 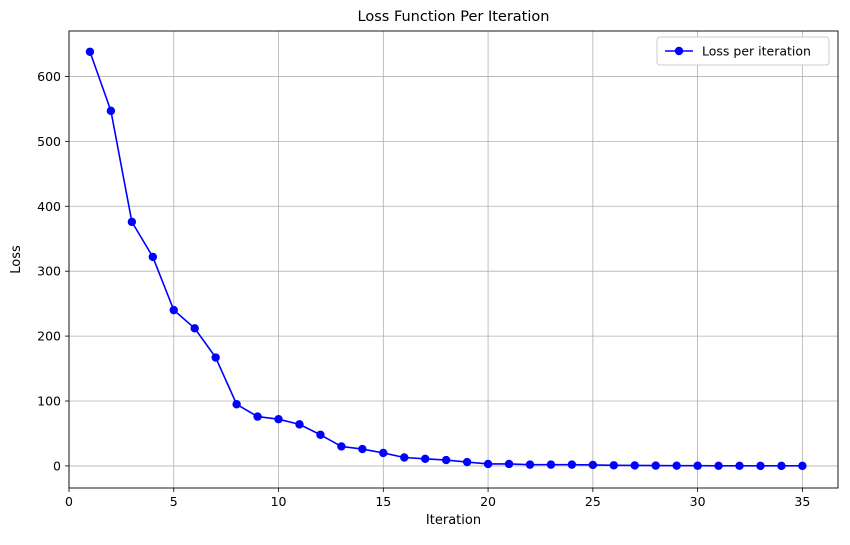 I want to click on y-tick-label: 200, so click(x=49, y=336).